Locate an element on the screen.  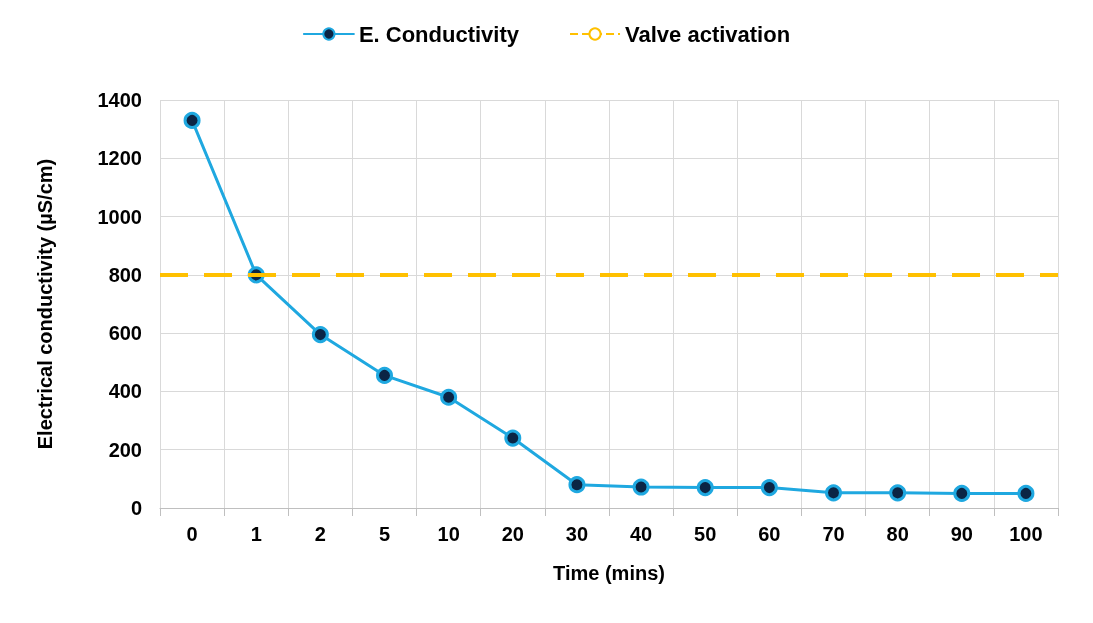
x-tick-label: 40 is located at coordinates (641, 534).